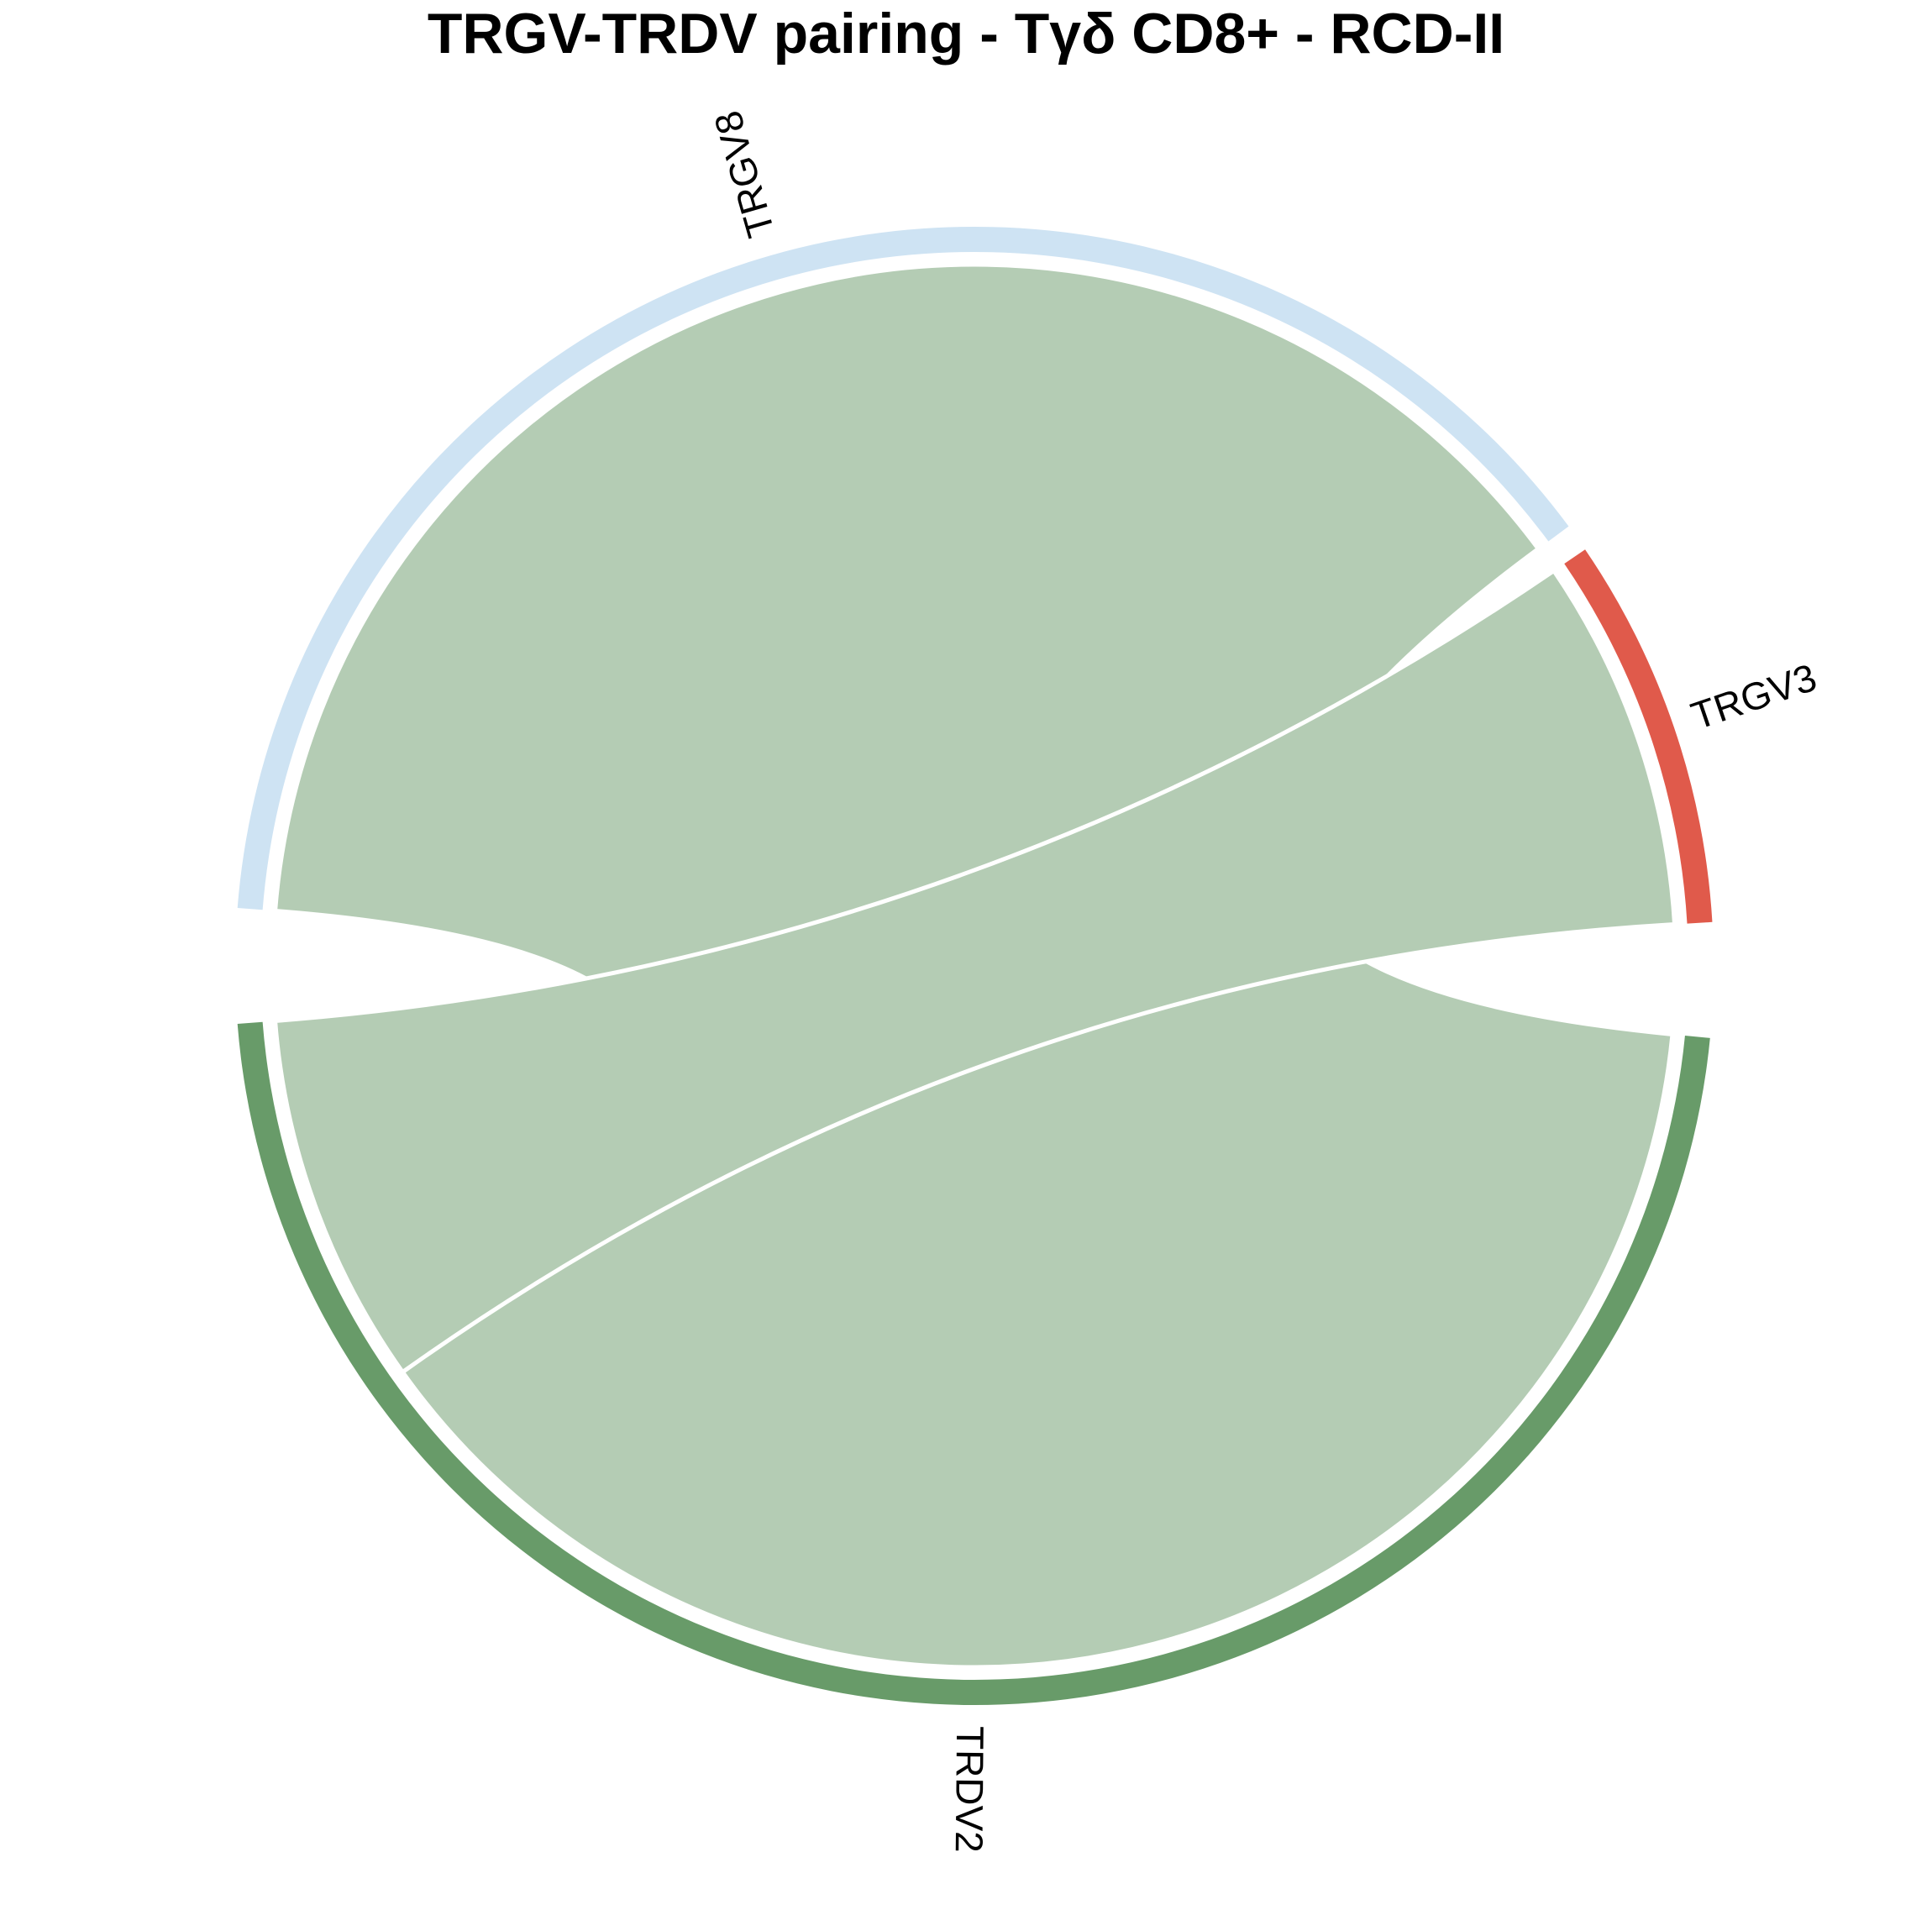 This screenshot has height=1915, width=1932. I want to click on chart-title: TRGV-TRDV pairing - Tγδ CD8+ - RCD-II, so click(966, 34).